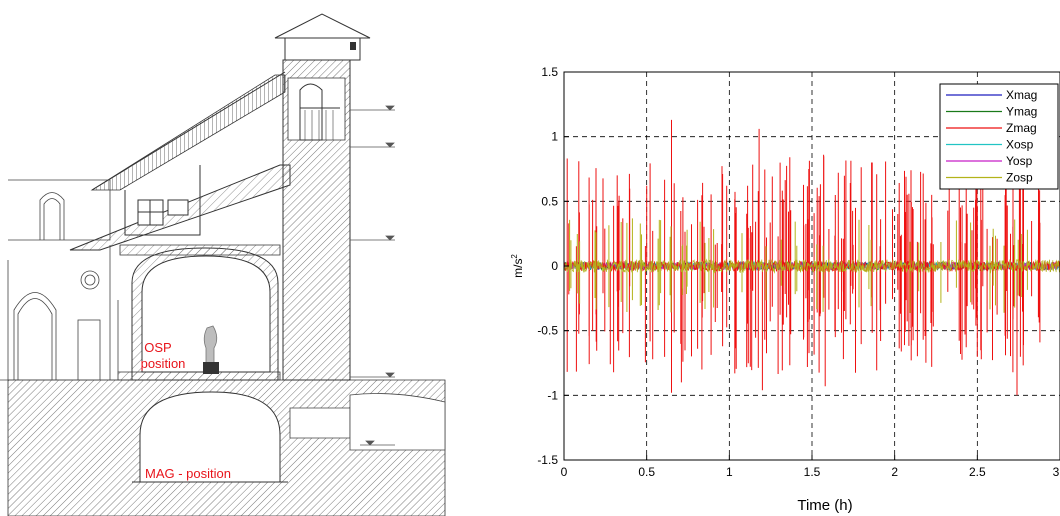  Describe the element at coordinates (564, 472) in the screenshot. I see `x-tick-label: 0` at that location.